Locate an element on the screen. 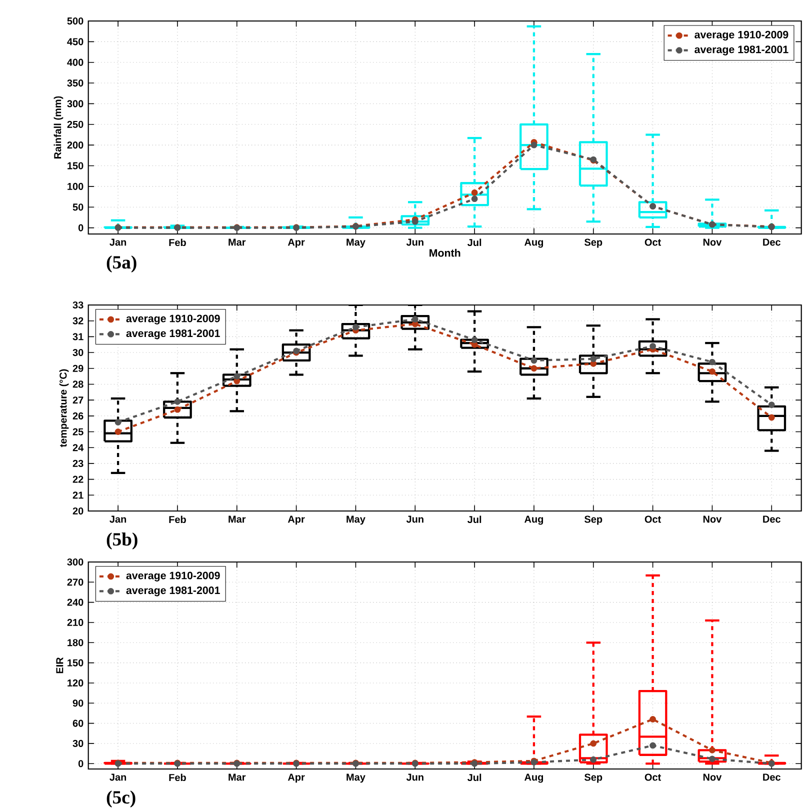 The width and height of the screenshot is (807, 812). x-axis-title: Month is located at coordinates (444, 252).